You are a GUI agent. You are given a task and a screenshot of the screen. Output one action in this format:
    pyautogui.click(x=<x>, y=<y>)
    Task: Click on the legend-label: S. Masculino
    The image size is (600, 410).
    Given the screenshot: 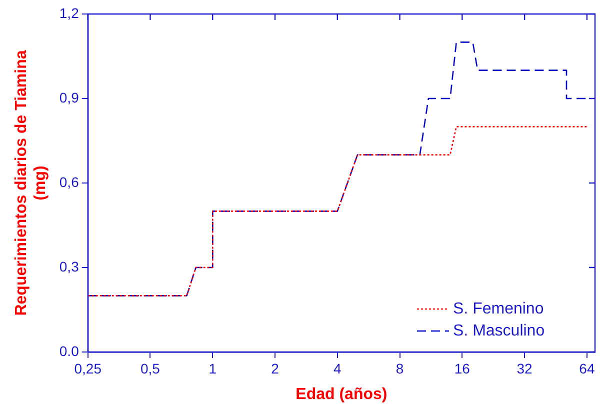 What is the action you would take?
    pyautogui.click(x=499, y=331)
    